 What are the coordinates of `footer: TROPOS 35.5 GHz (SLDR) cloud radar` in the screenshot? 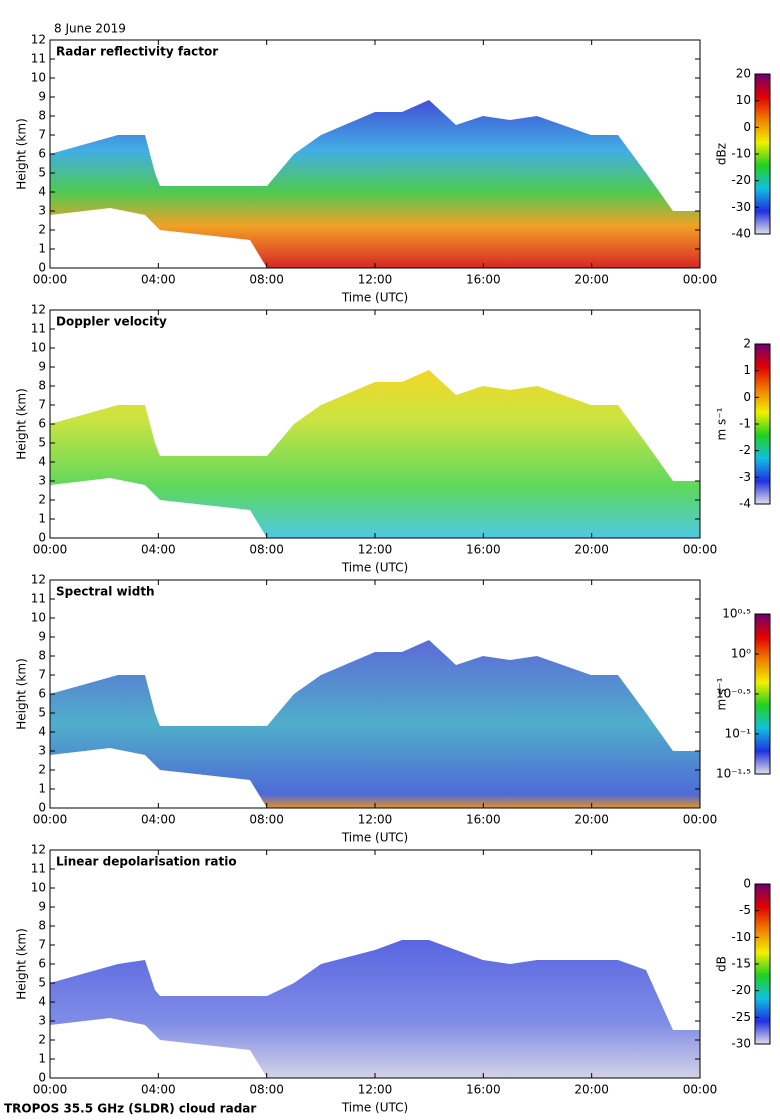 It's located at (130, 1109).